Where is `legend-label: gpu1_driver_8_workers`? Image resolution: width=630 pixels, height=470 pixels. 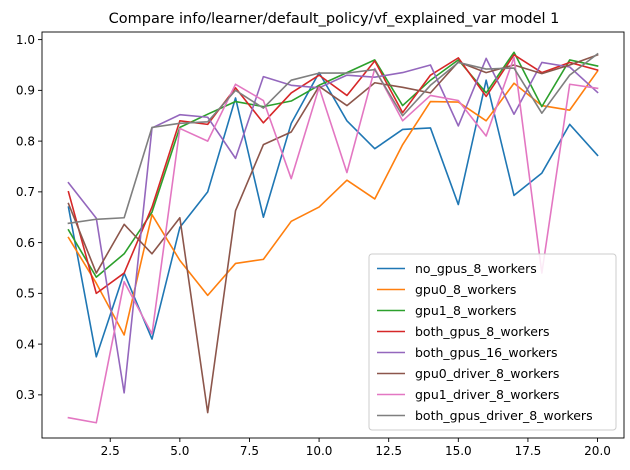 legend-label: gpu1_driver_8_workers is located at coordinates (487, 394).